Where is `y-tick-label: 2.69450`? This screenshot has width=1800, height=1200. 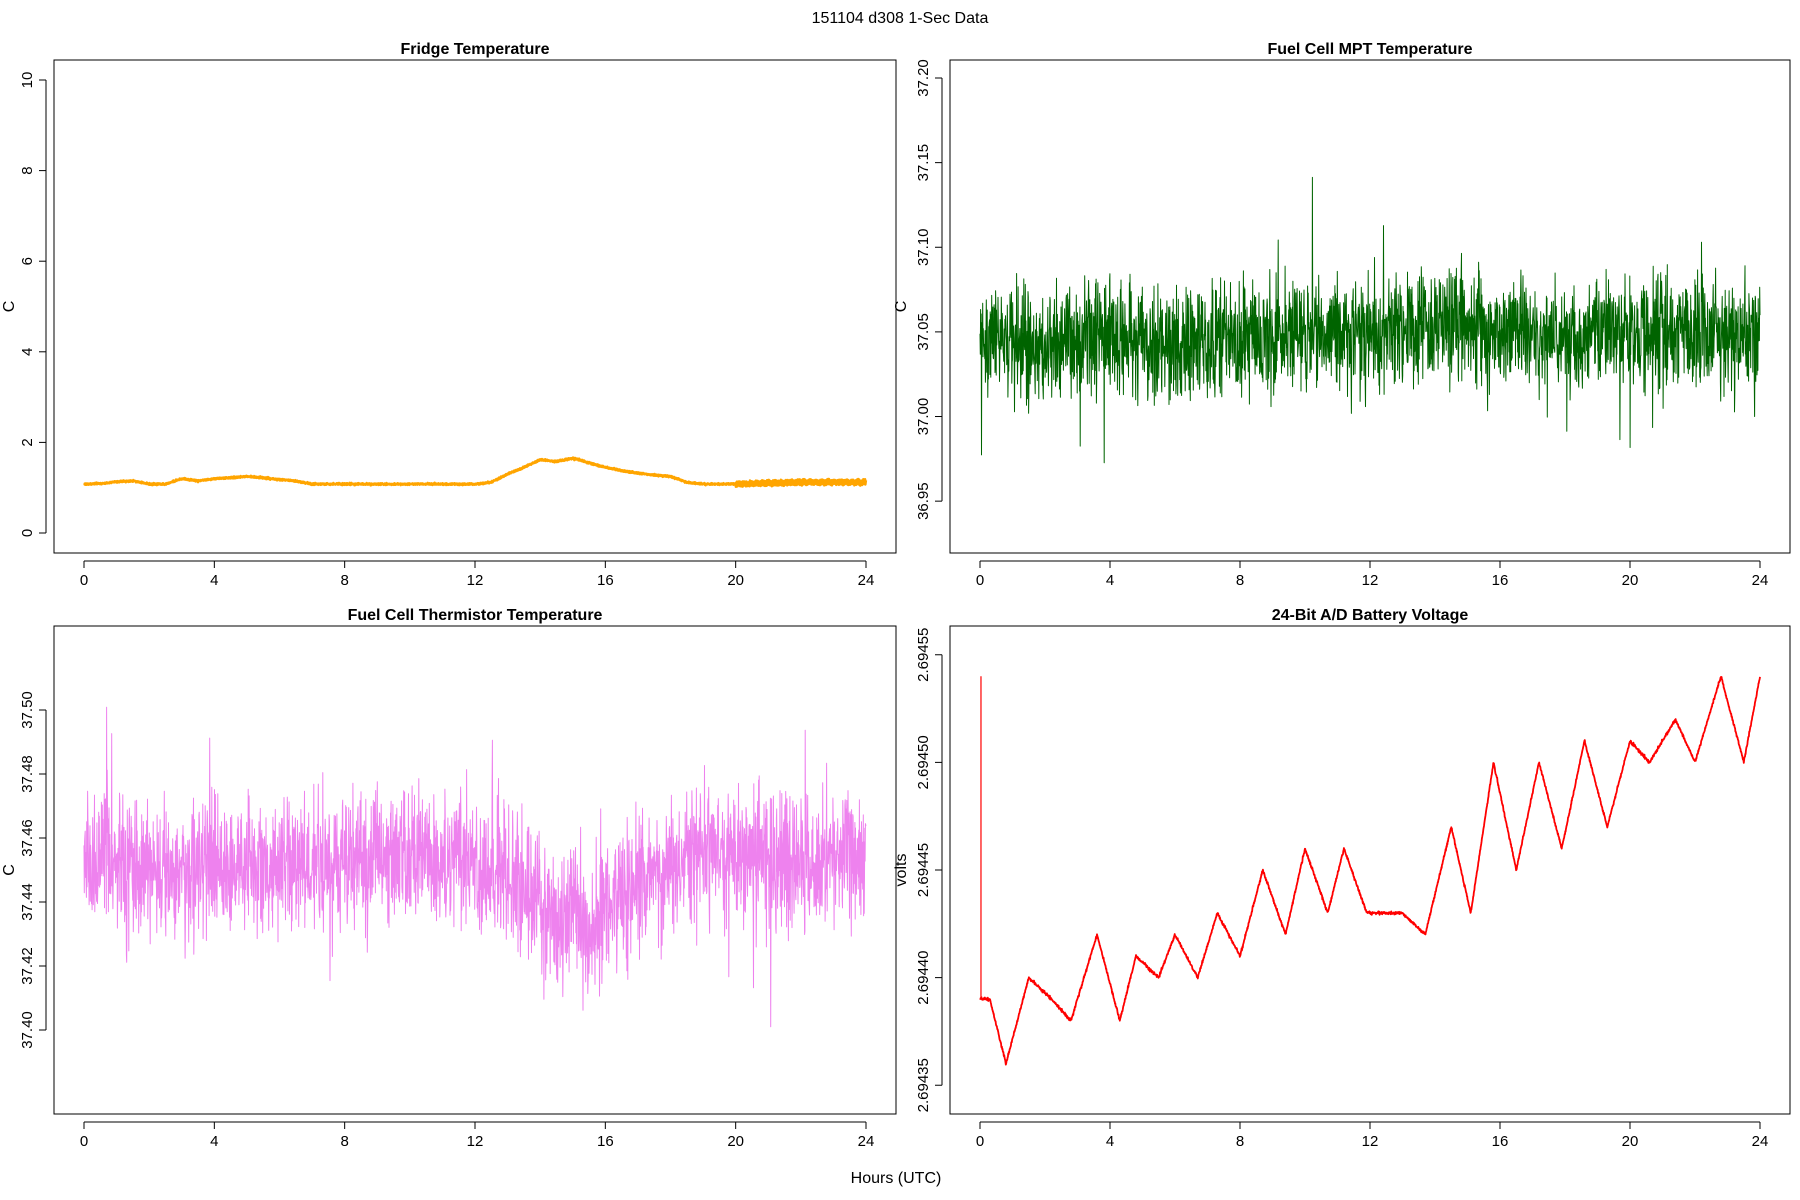 y-tick-label: 2.69450 is located at coordinates (923, 762).